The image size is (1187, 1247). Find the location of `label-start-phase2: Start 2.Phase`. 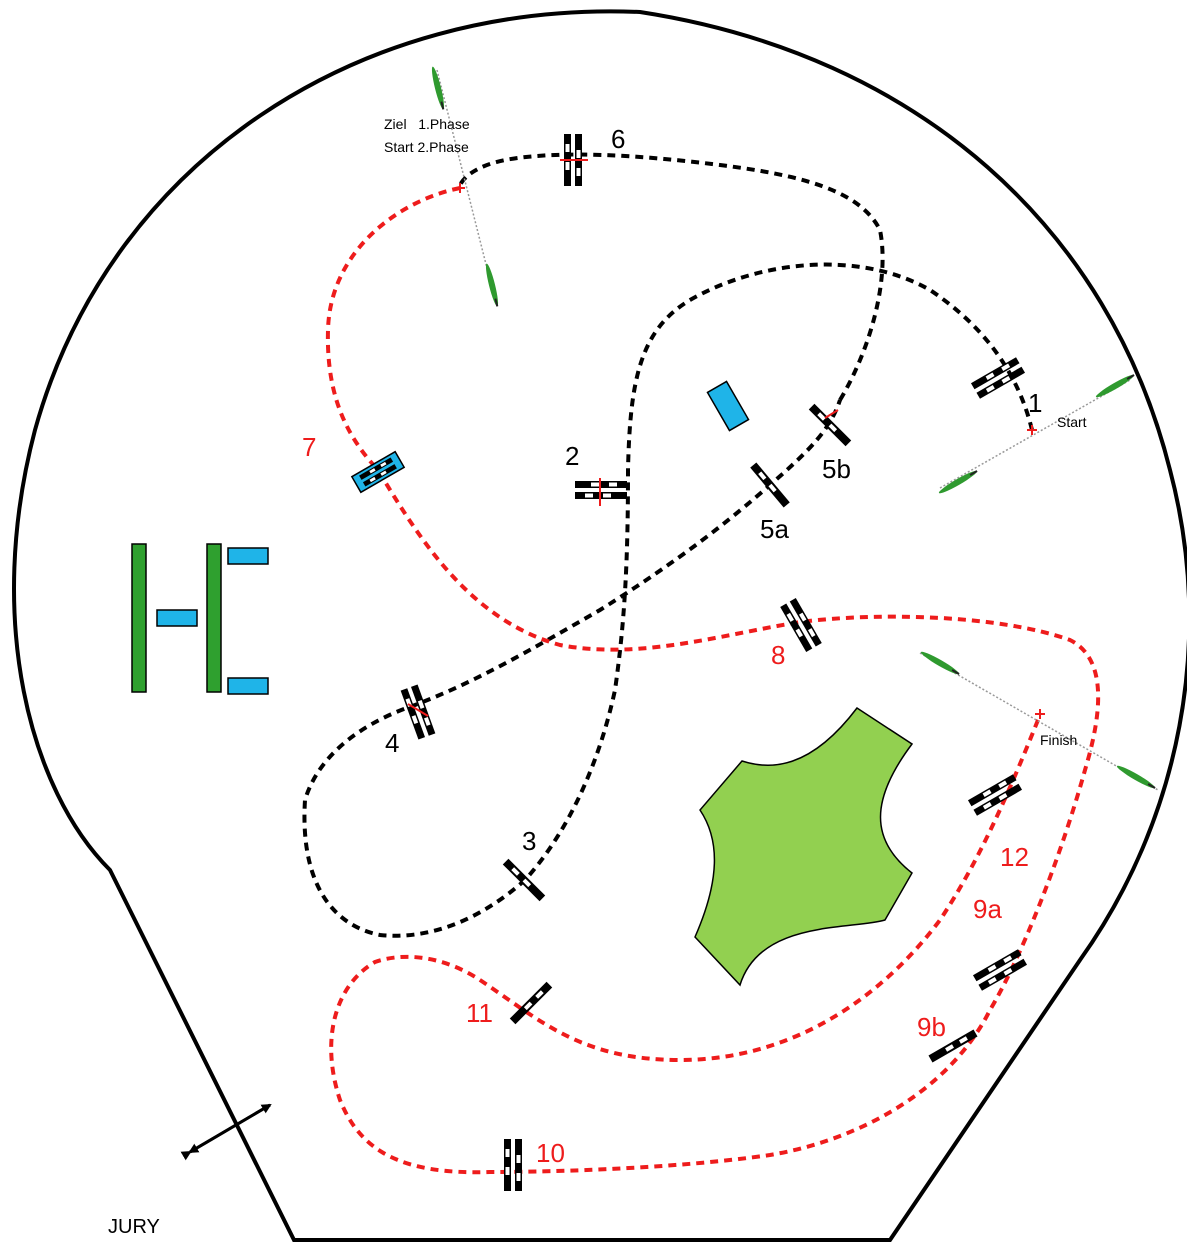

label-start-phase2: Start 2.Phase is located at coordinates (426, 147).